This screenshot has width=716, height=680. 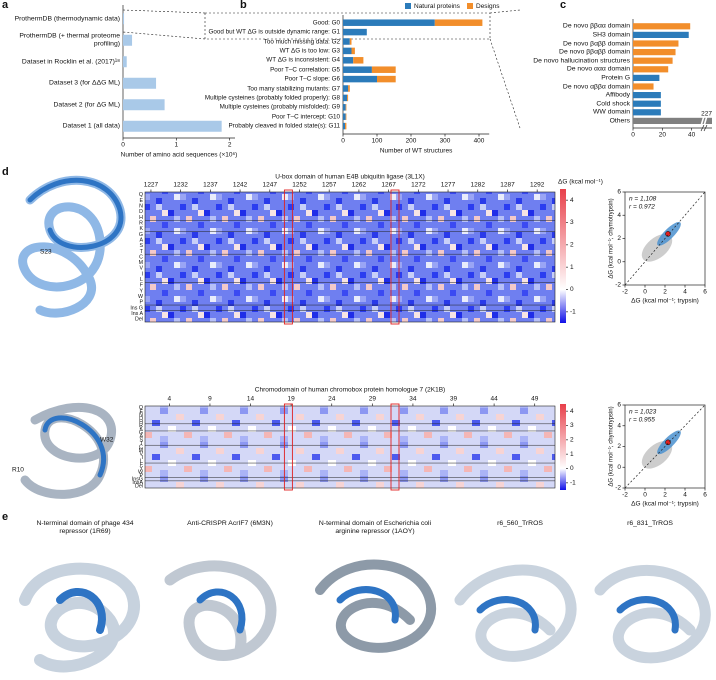 I want to click on protein-cartoon, so click(x=72, y=337).